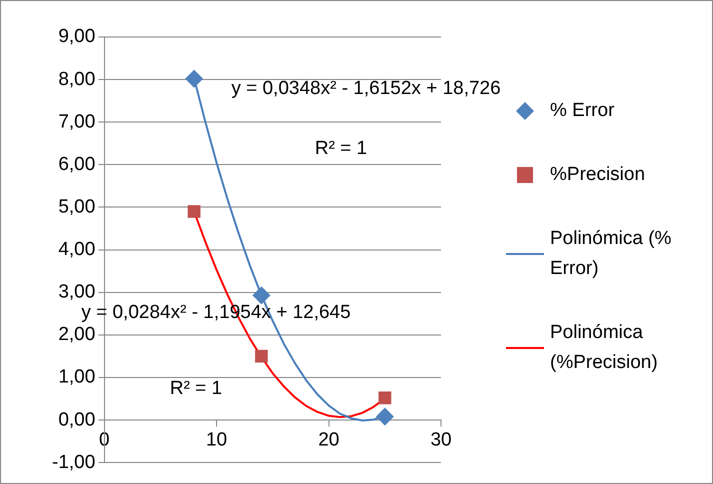 This screenshot has width=713, height=484. What do you see at coordinates (104, 440) in the screenshot?
I see `x-tick-label: 0` at bounding box center [104, 440].